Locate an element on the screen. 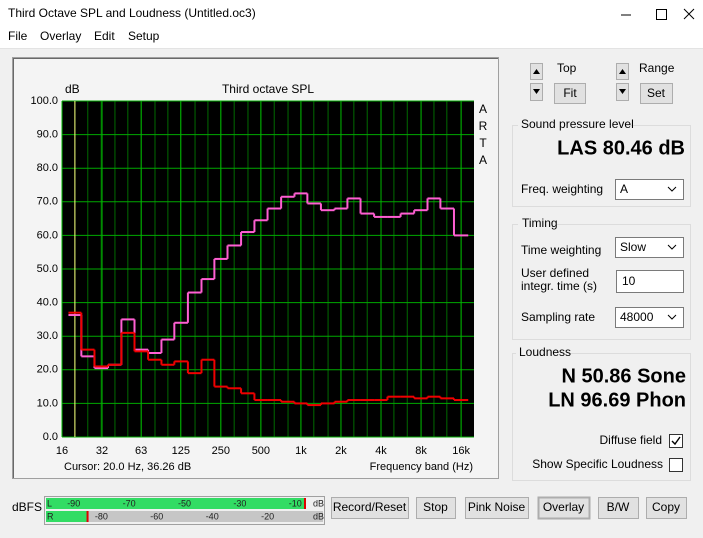 The width and height of the screenshot is (703, 538). button-text: Copy is located at coordinates (666, 507).